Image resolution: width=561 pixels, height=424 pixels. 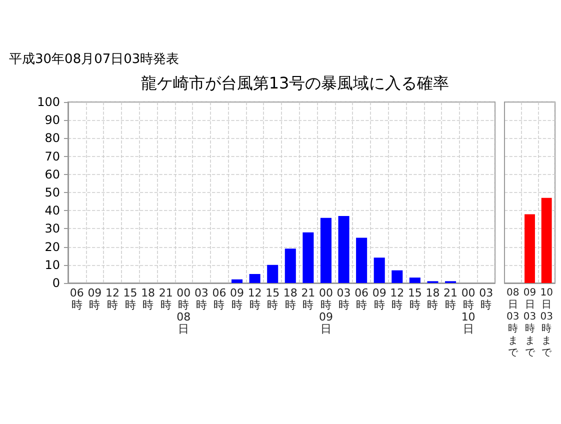 I want to click on x-tick-label: 09日03時まで, so click(x=529, y=323).